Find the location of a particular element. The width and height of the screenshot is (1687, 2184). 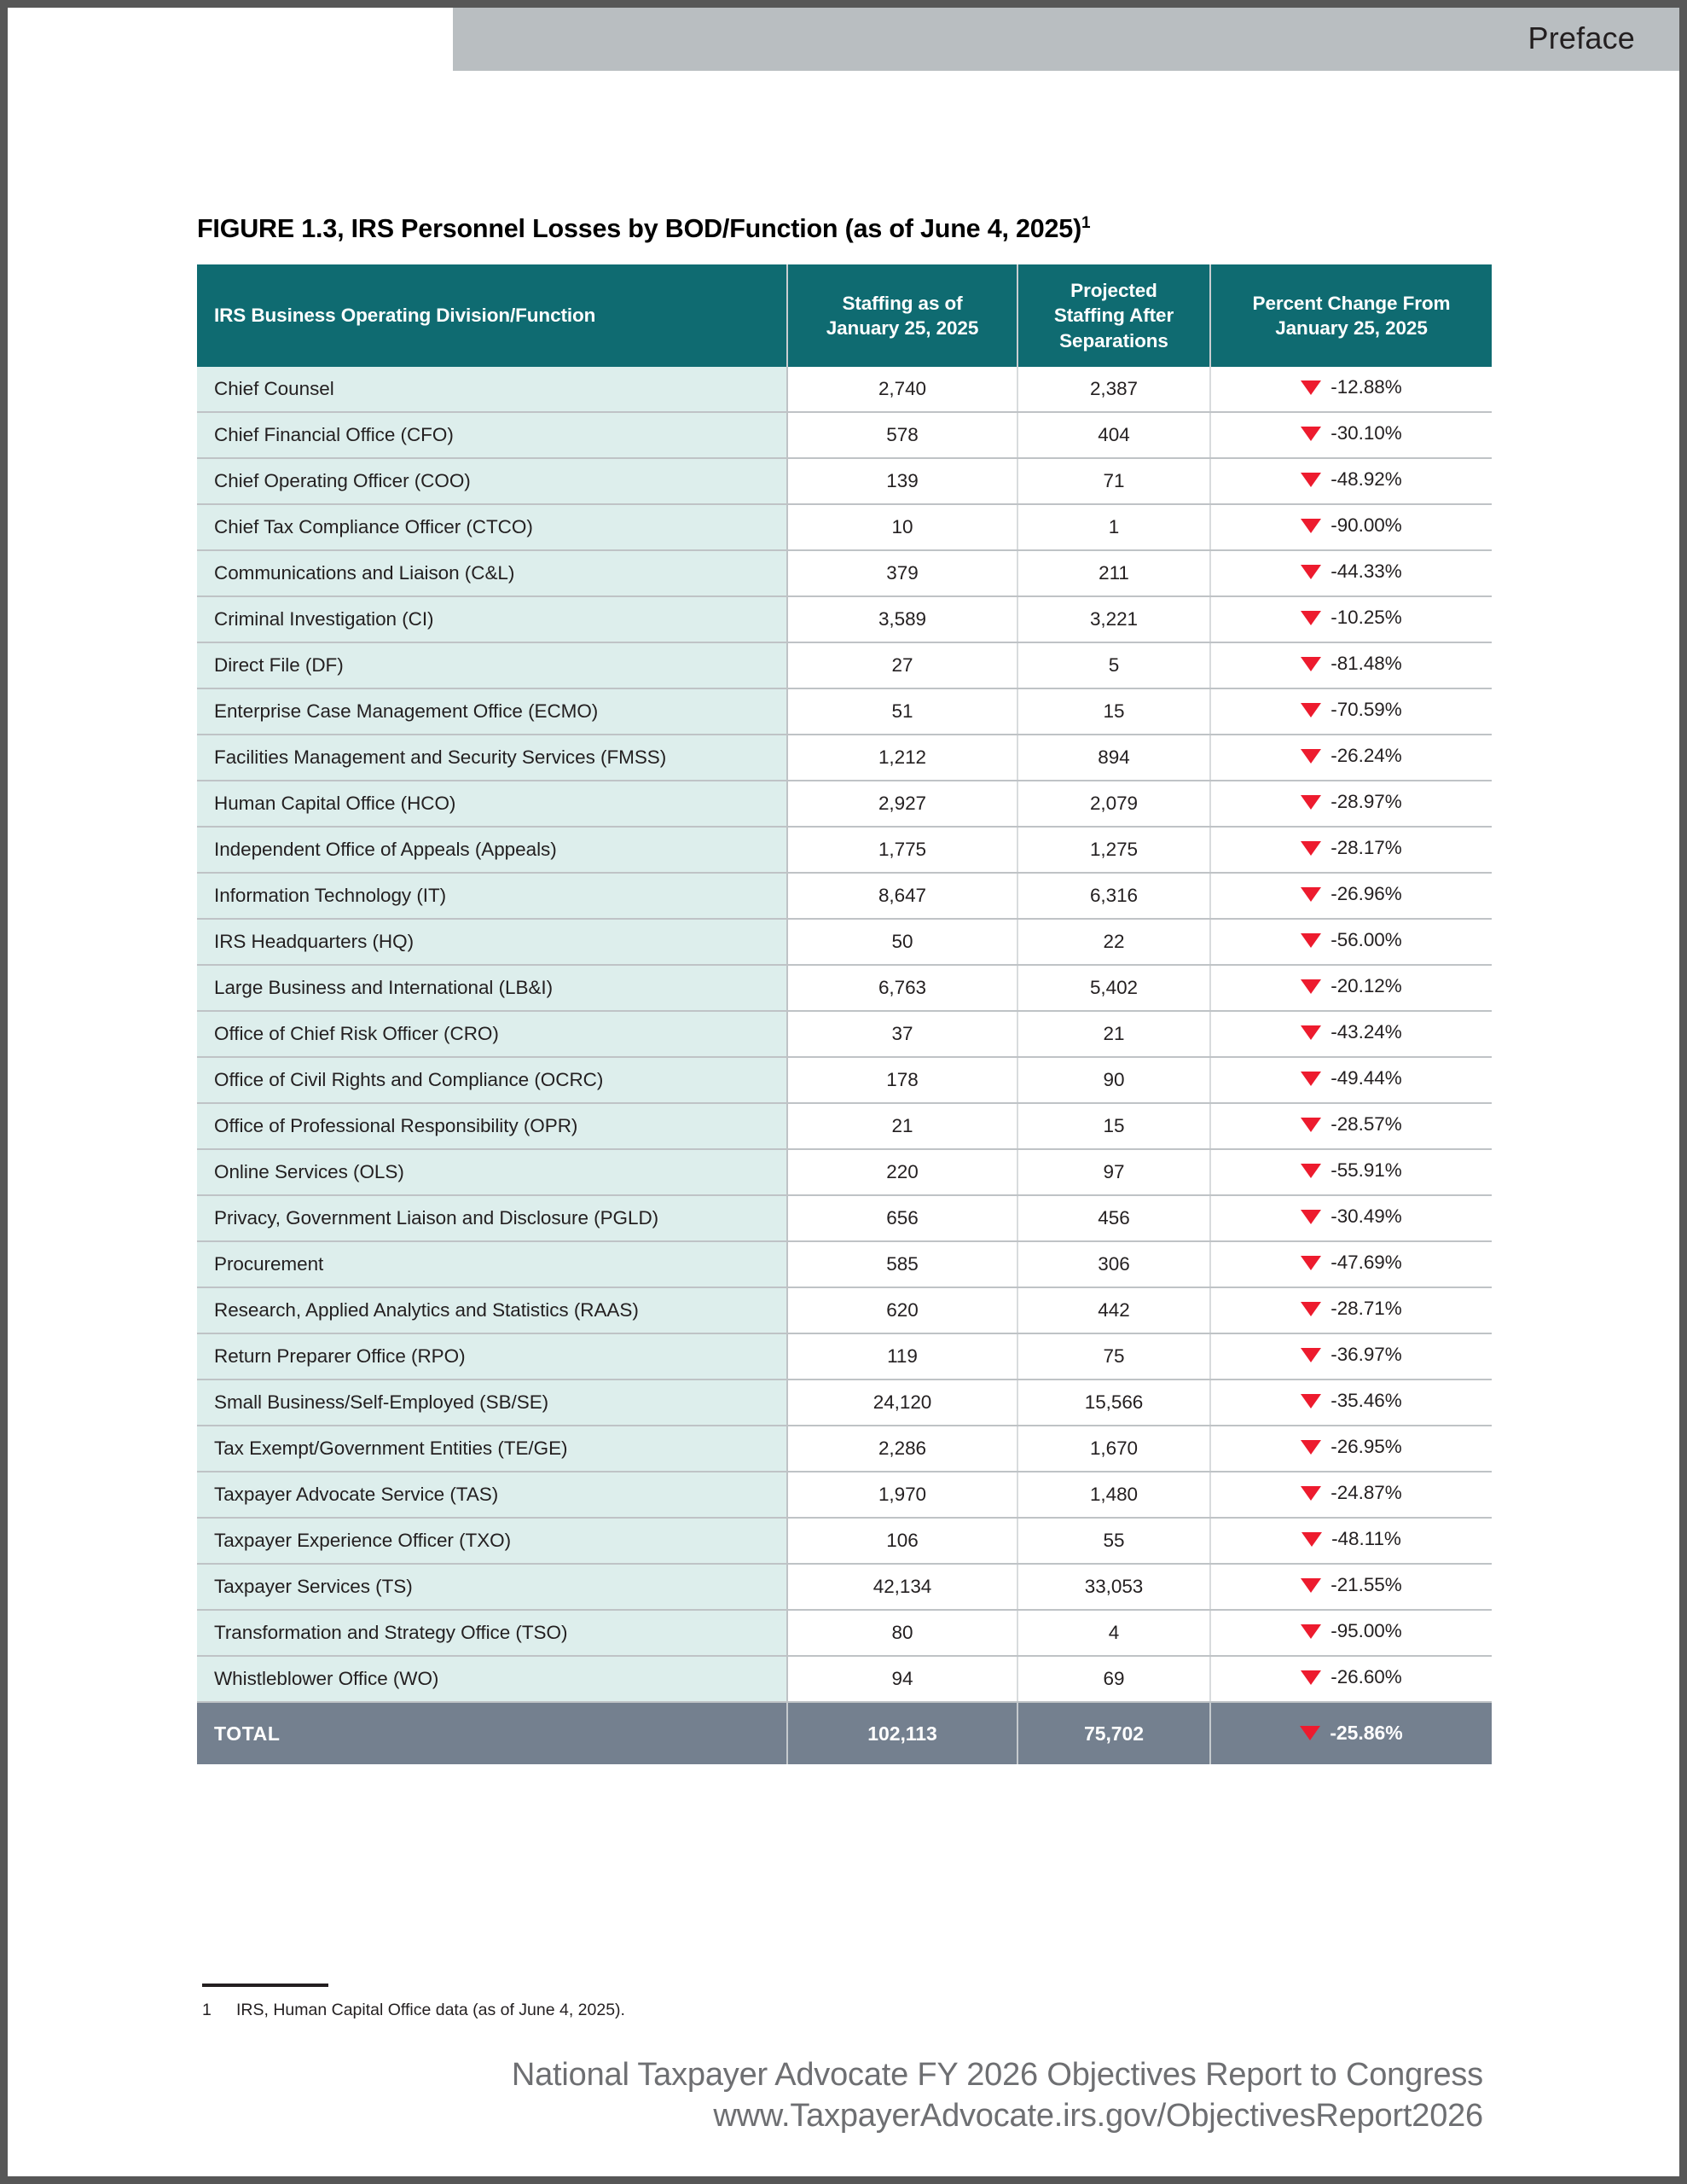

percent-change-value: -26.95% is located at coordinates (1351, 1447).